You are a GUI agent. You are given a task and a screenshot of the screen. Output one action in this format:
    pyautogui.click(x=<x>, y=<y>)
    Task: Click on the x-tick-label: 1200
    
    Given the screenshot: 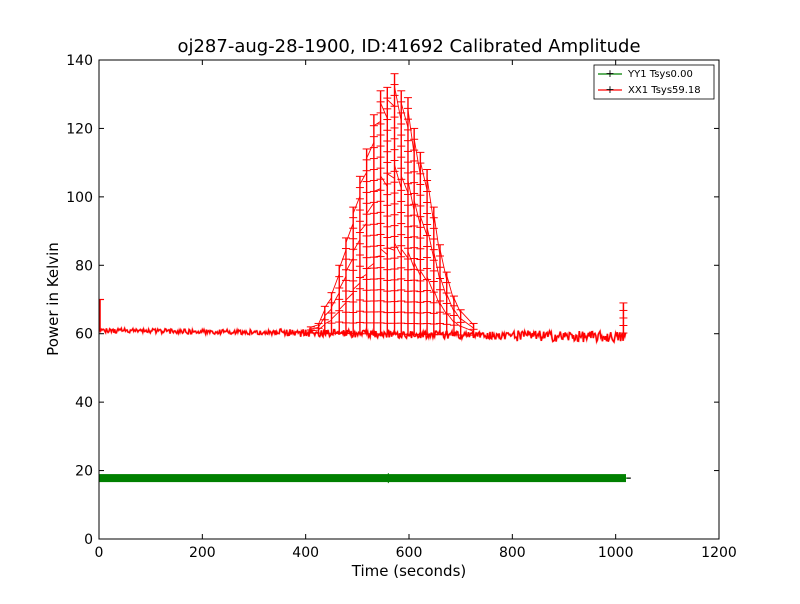 What is the action you would take?
    pyautogui.click(x=719, y=553)
    